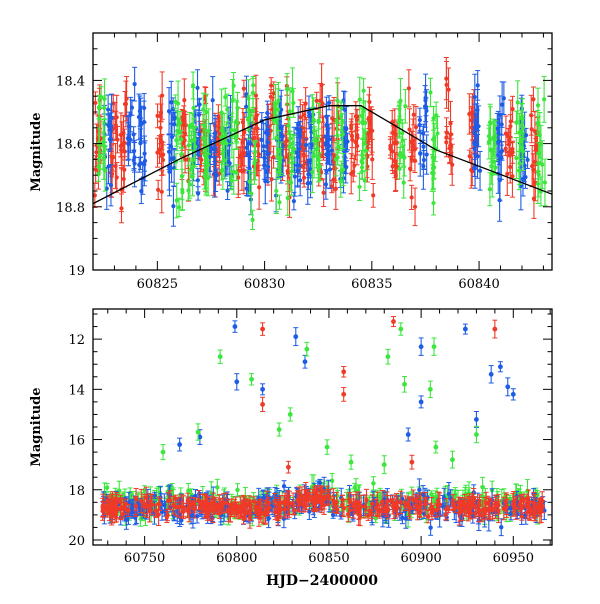  I want to click on bottom-y-tick-label: 12, so click(76, 340).